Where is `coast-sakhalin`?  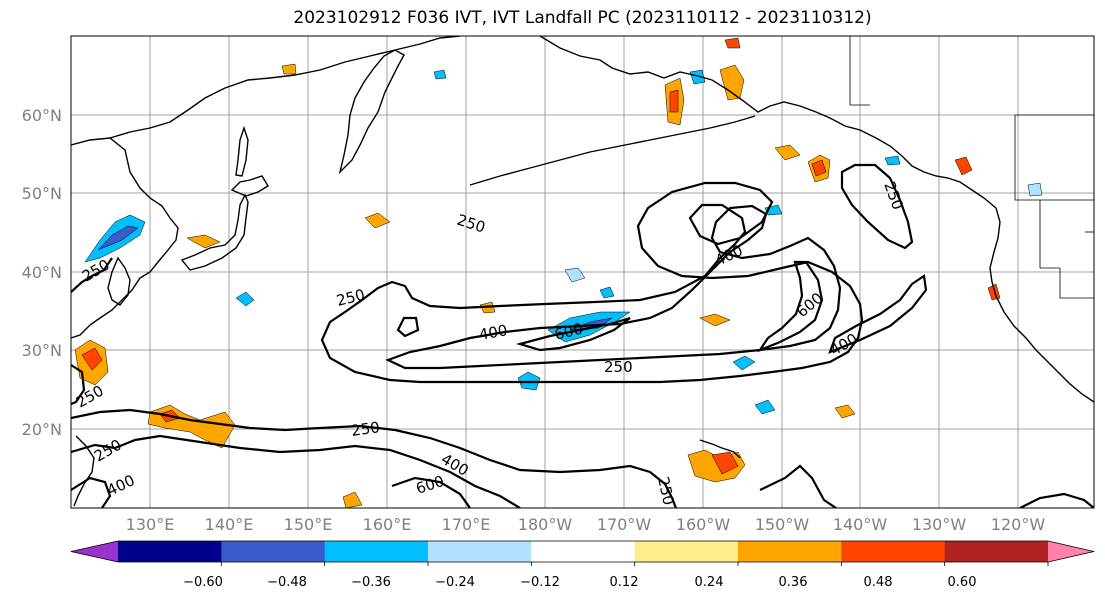 coast-sakhalin is located at coordinates (242, 151).